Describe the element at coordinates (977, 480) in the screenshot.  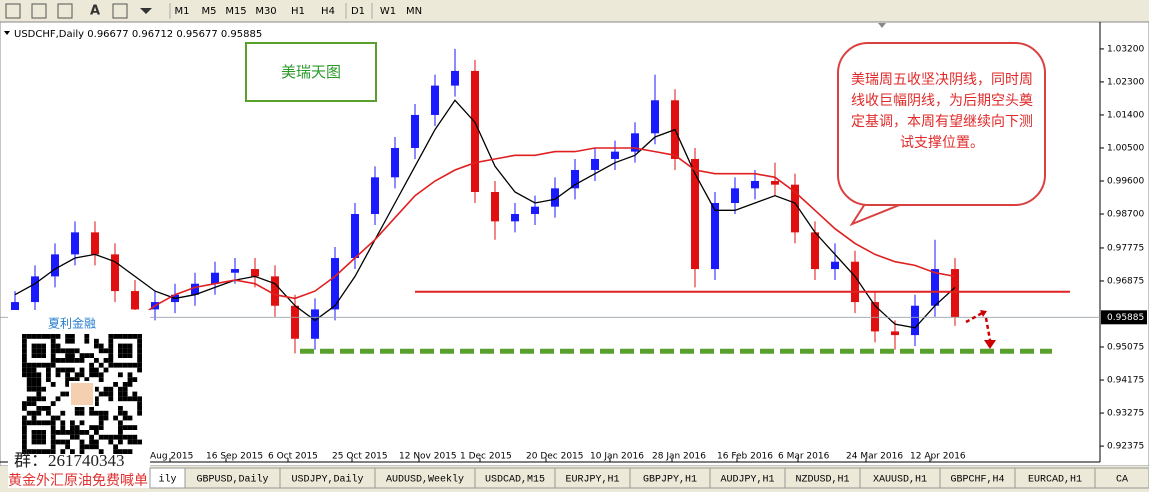
I see `tab-label: GBPCHF,H4` at that location.